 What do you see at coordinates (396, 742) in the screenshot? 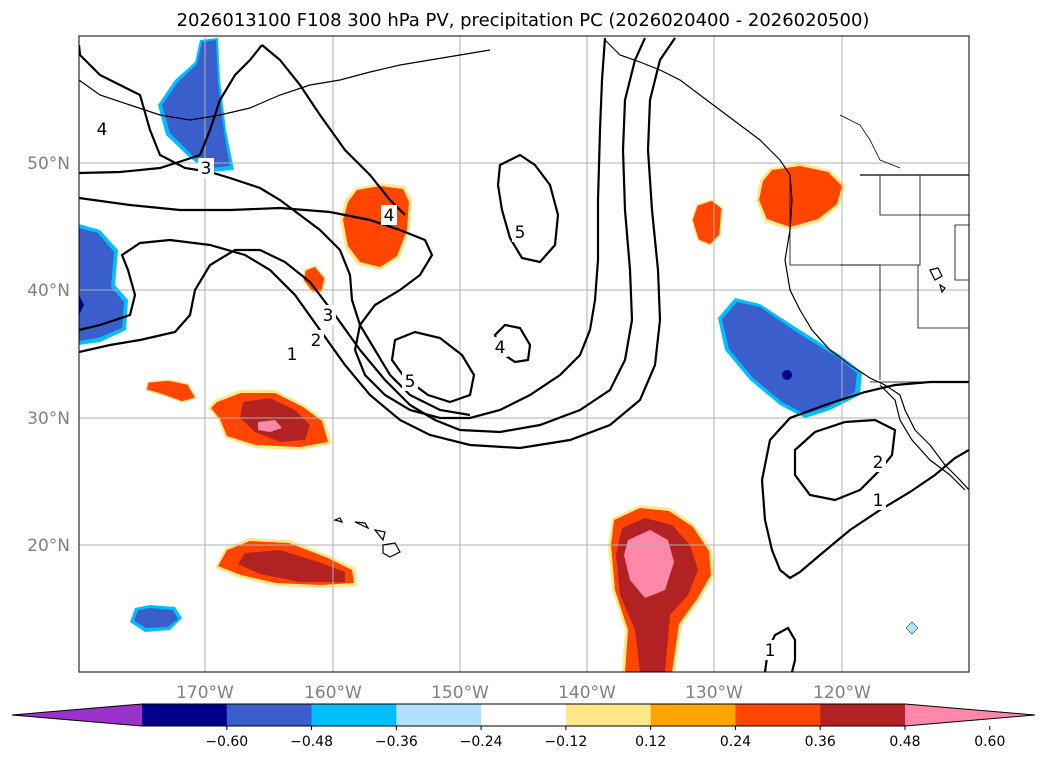
I see `colorbar-label: −0.36` at bounding box center [396, 742].